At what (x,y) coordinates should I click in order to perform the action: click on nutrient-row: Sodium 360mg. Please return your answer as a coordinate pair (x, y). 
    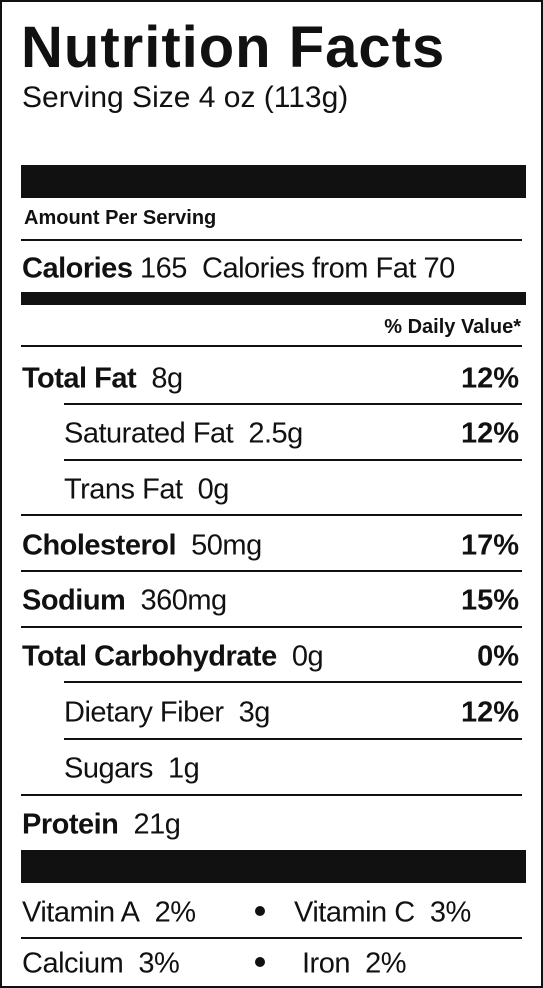
    Looking at the image, I should click on (124, 600).